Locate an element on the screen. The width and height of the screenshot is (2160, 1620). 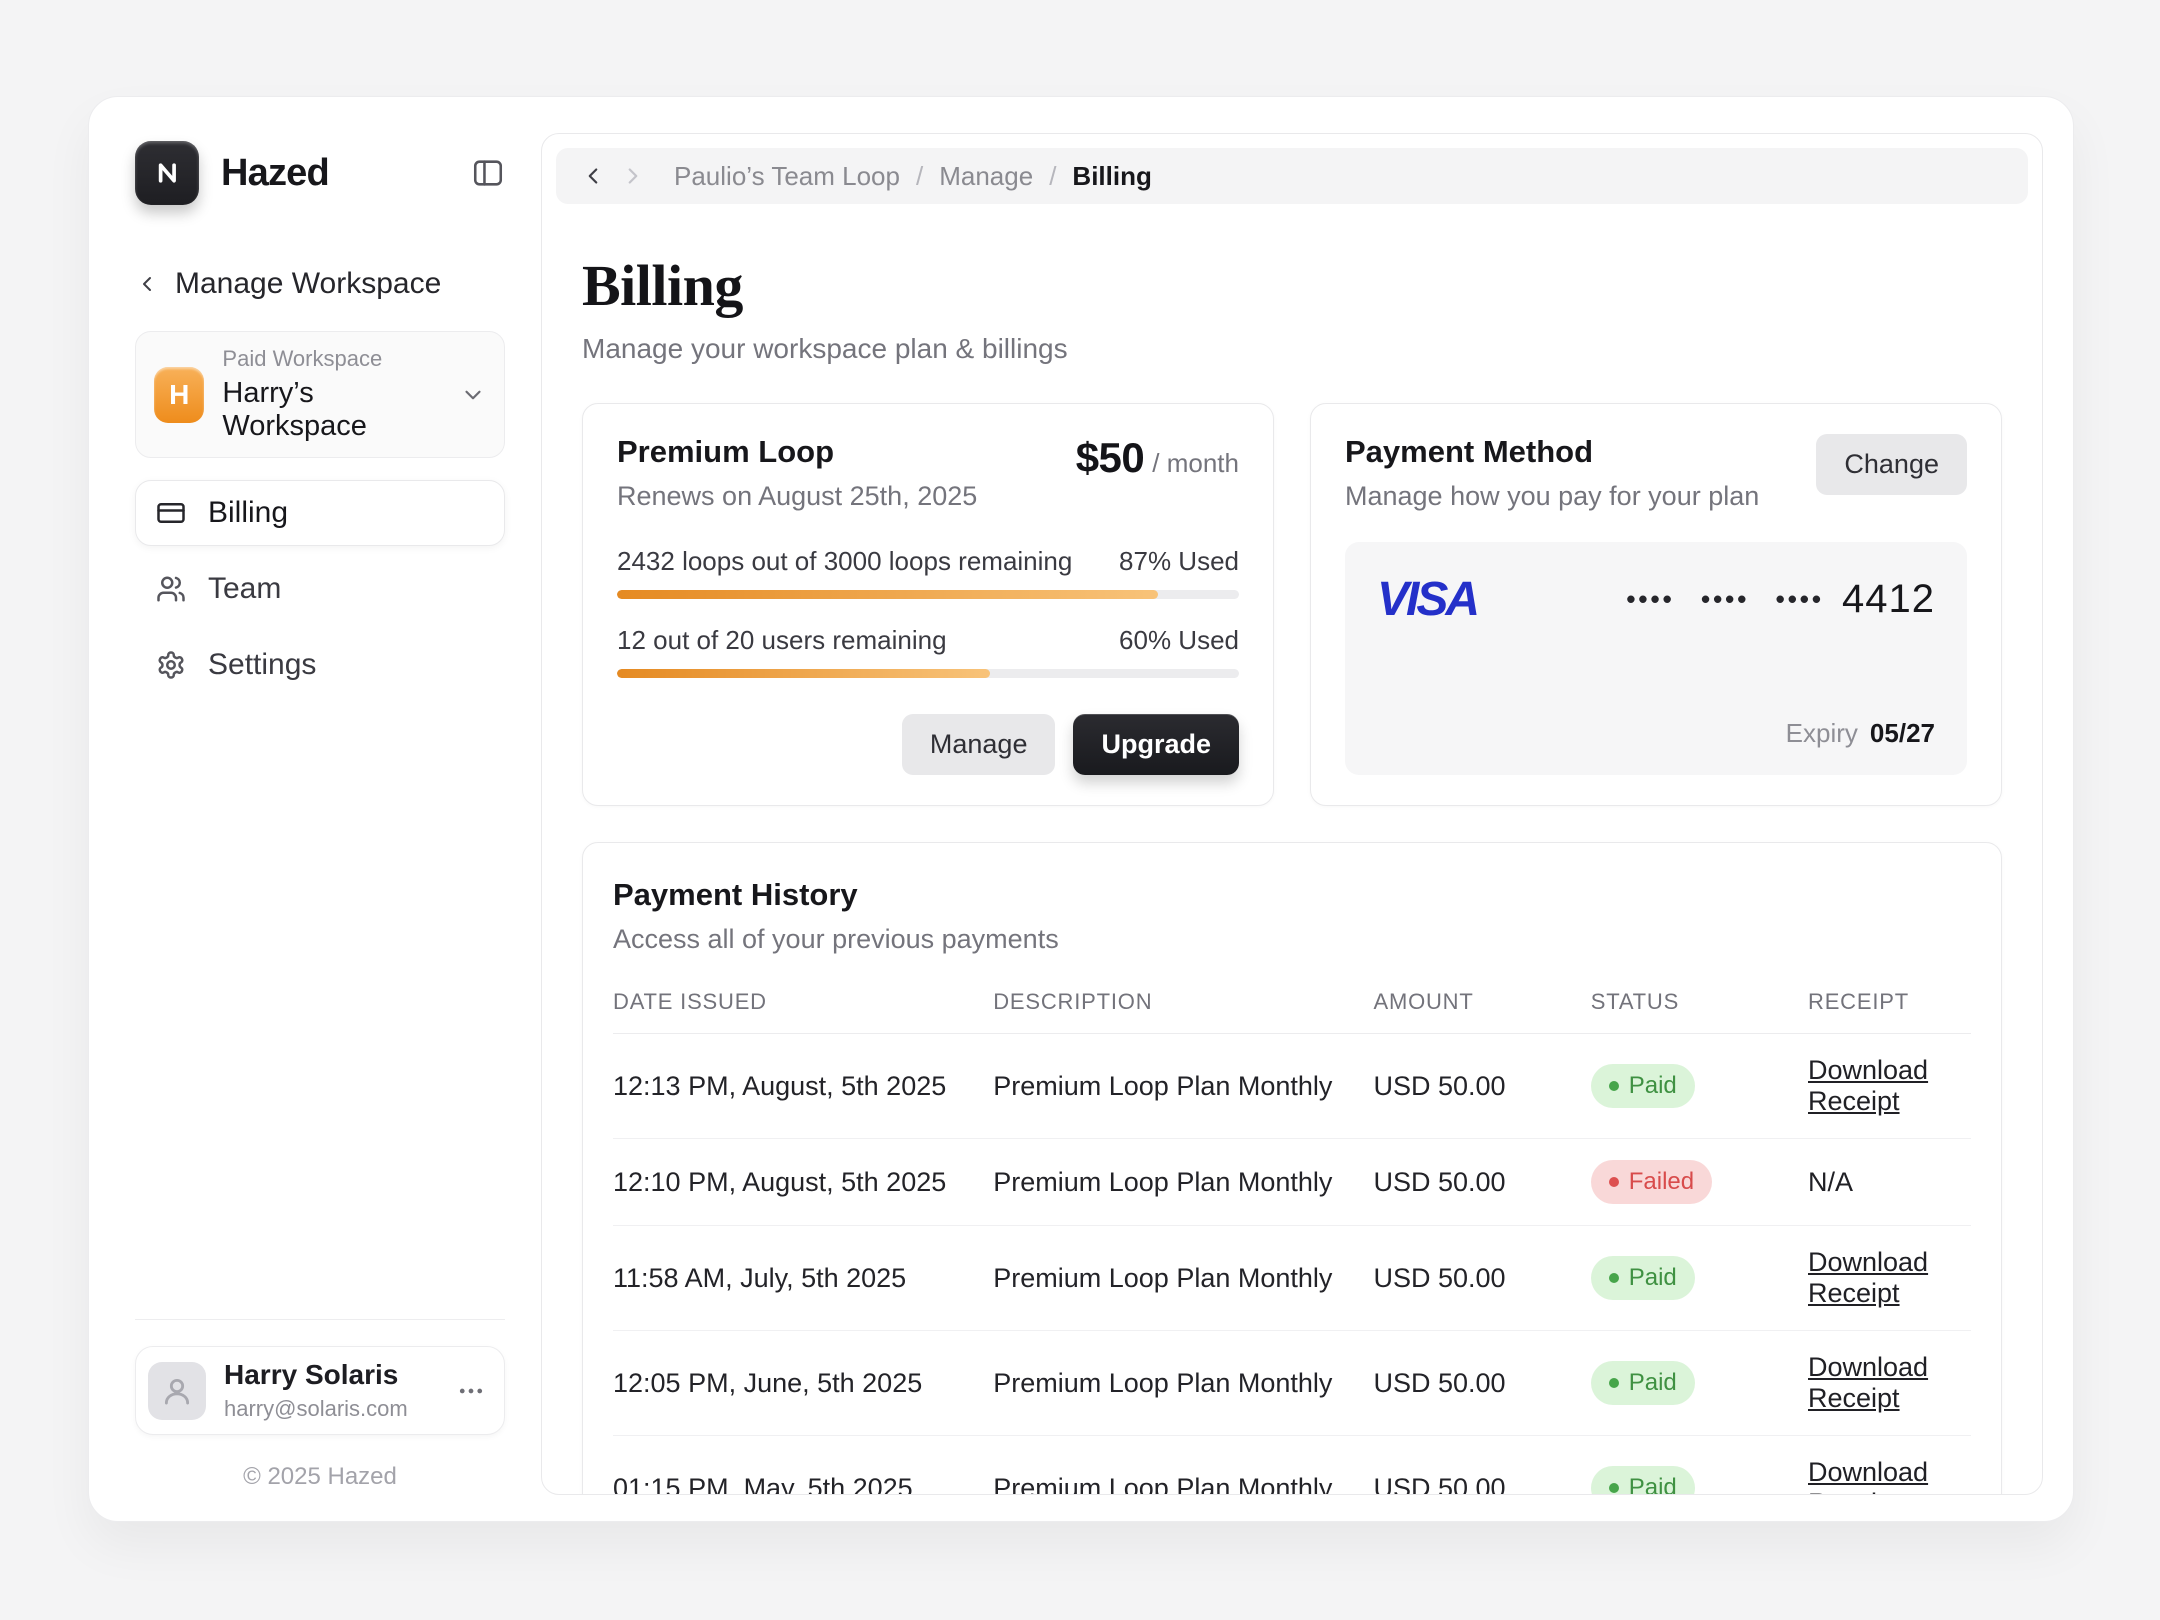
workspace-texts: Paid Workspace Harry’s Workspace is located at coordinates (332, 394).